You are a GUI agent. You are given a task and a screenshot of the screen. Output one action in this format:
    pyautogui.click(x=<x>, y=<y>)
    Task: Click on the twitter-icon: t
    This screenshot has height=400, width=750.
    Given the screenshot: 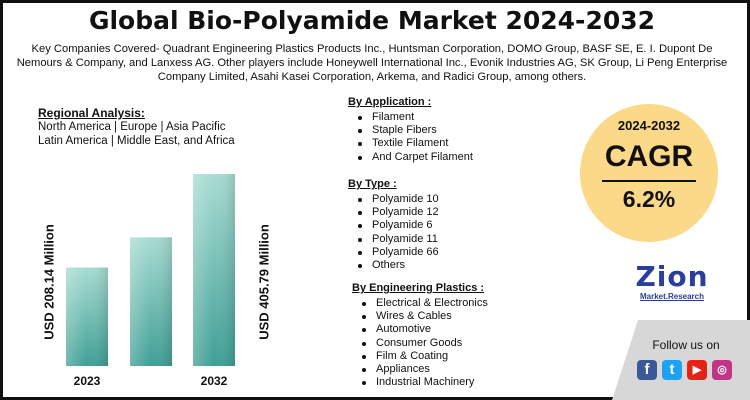 What is the action you would take?
    pyautogui.click(x=672, y=370)
    